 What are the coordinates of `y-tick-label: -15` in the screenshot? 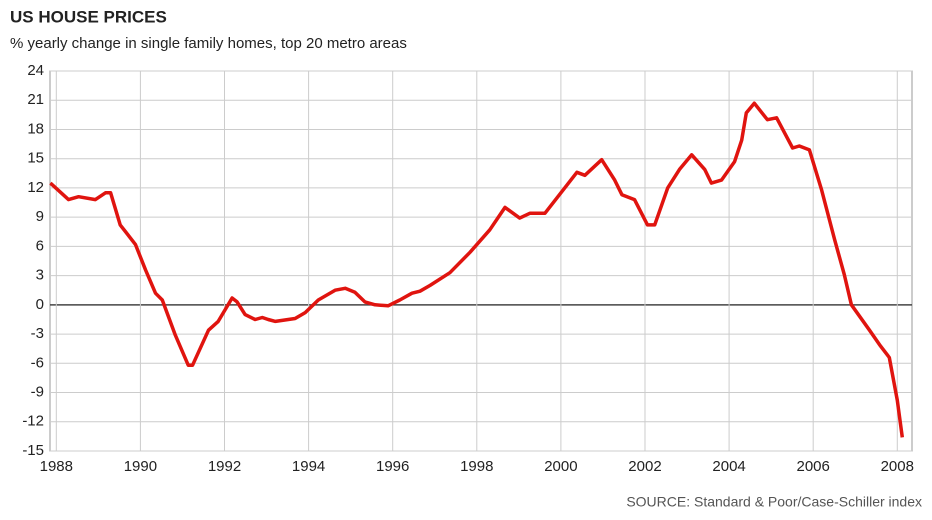 It's located at (33, 450).